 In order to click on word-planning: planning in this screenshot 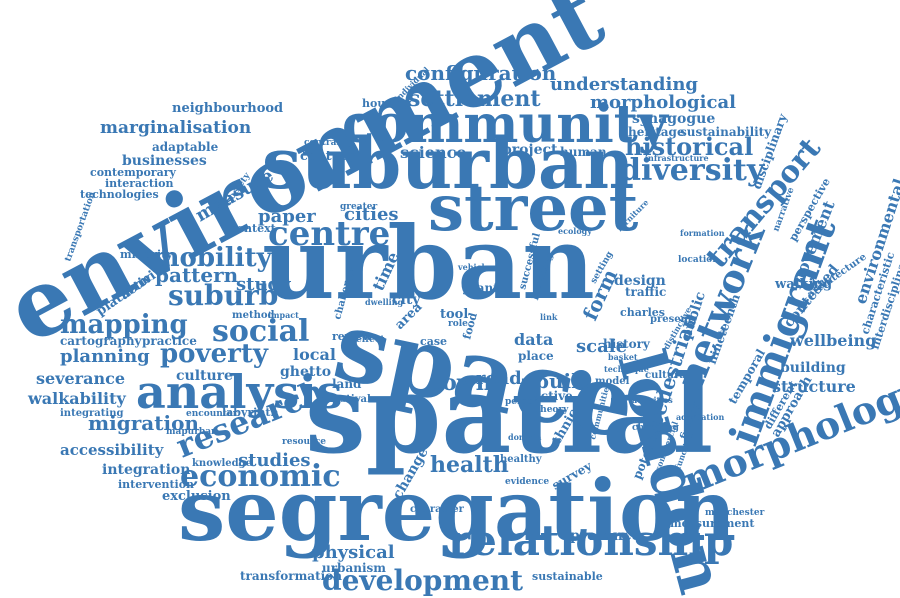, I will do `click(105, 356)`.